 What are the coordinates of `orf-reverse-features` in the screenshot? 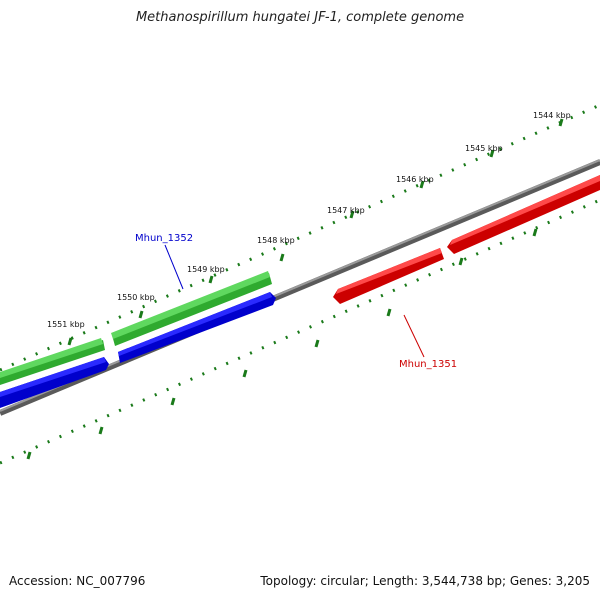 It's located at (466, 239).